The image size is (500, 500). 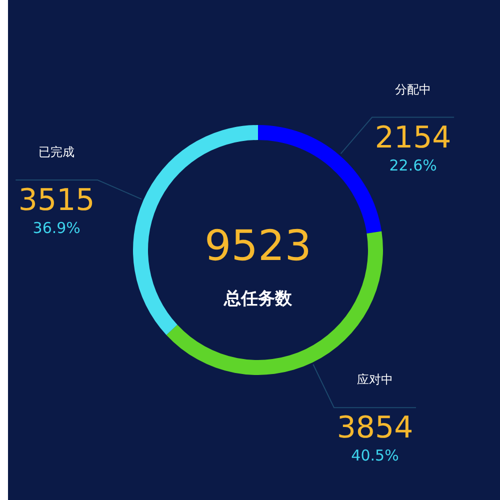 What do you see at coordinates (413, 147) in the screenshot?
I see `data-label: 2154 22.6%` at bounding box center [413, 147].